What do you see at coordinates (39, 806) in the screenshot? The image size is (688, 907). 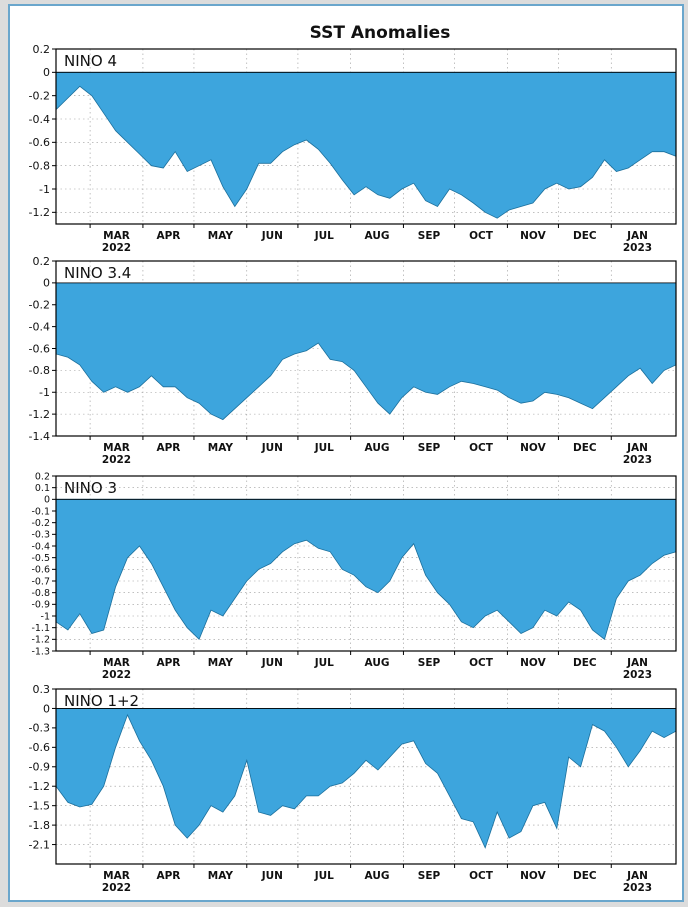 I see `y-tick-label: -1.5` at bounding box center [39, 806].